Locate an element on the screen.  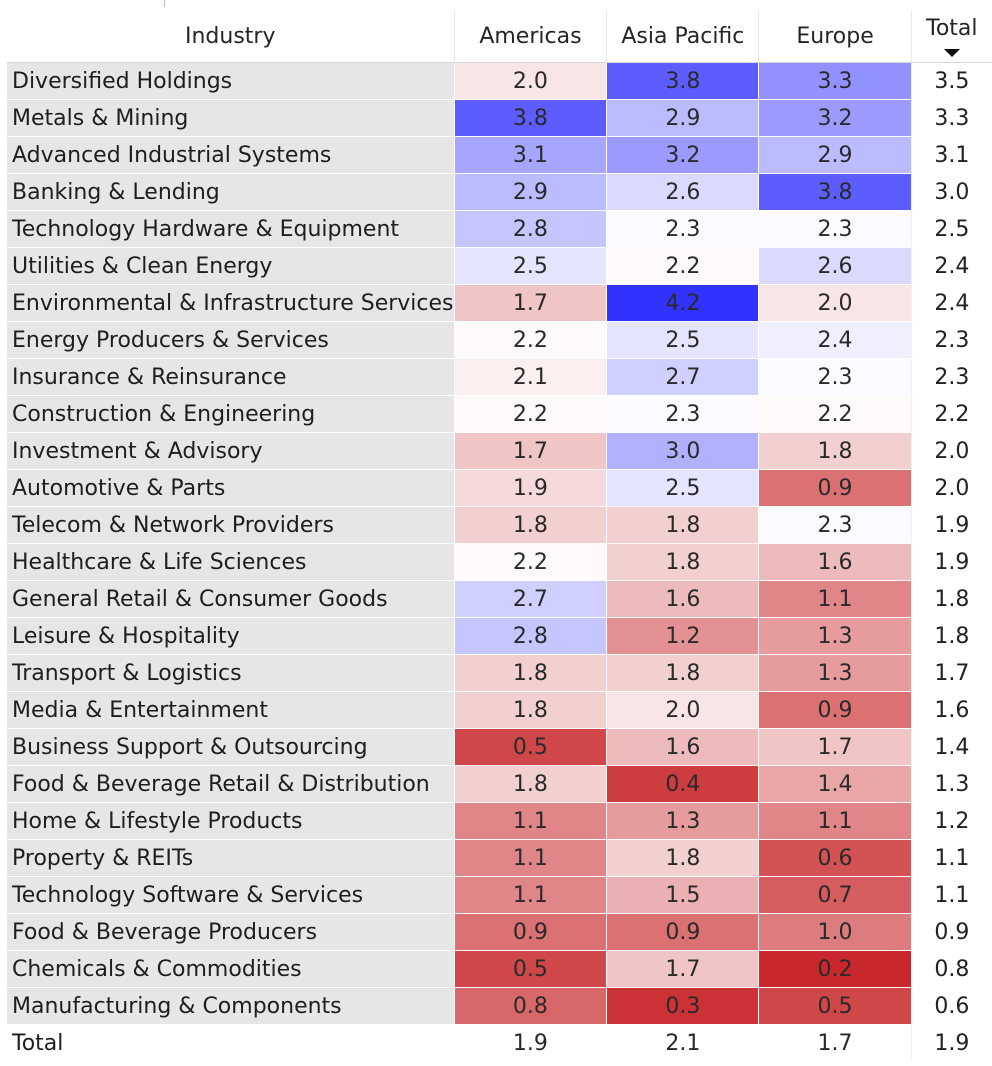
heatmap-cell-americas: 3.8 is located at coordinates (530, 118).